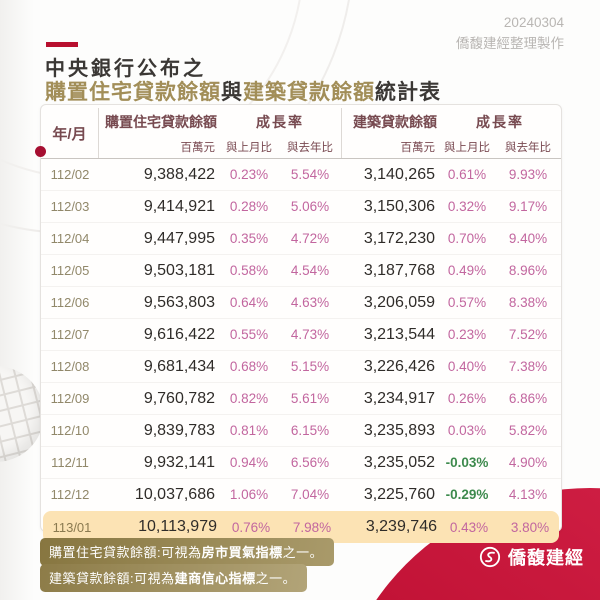 The height and width of the screenshot is (600, 600). Describe the element at coordinates (399, 174) in the screenshot. I see `construction-balance-cell: 3,140,265` at that location.